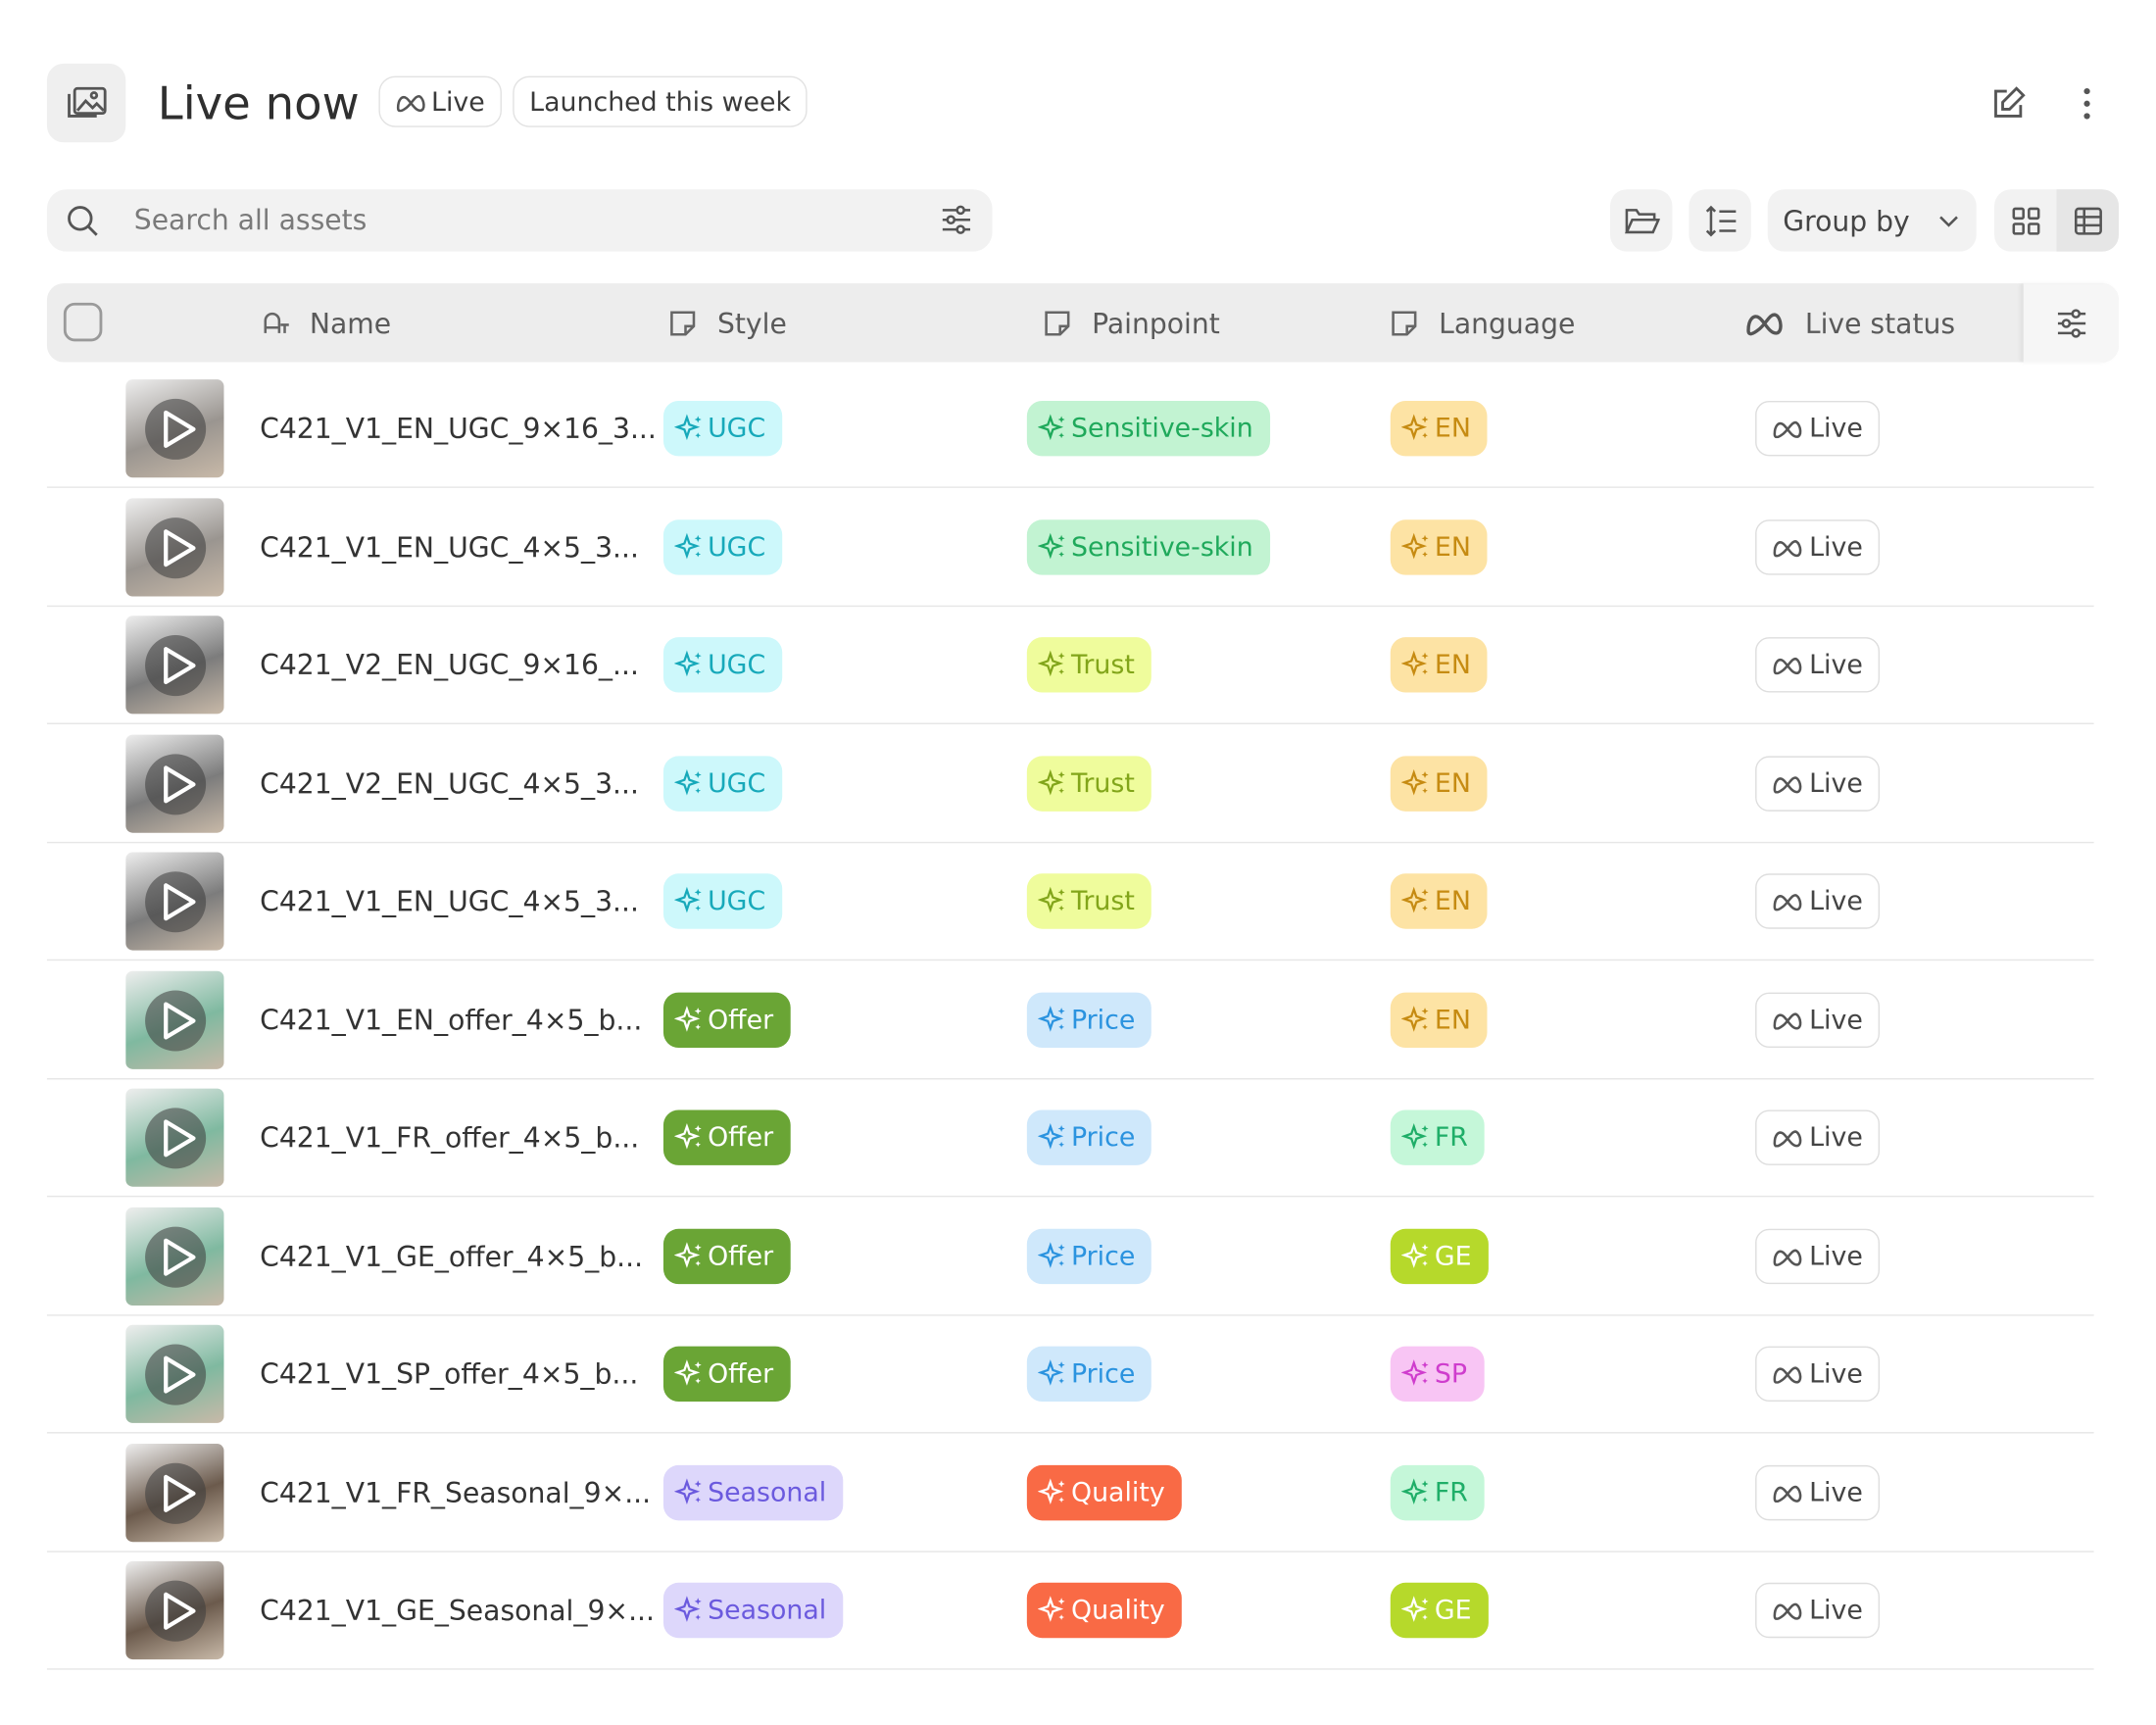 The image size is (2156, 1725). What do you see at coordinates (324, 322) in the screenshot?
I see `column-header: Name` at bounding box center [324, 322].